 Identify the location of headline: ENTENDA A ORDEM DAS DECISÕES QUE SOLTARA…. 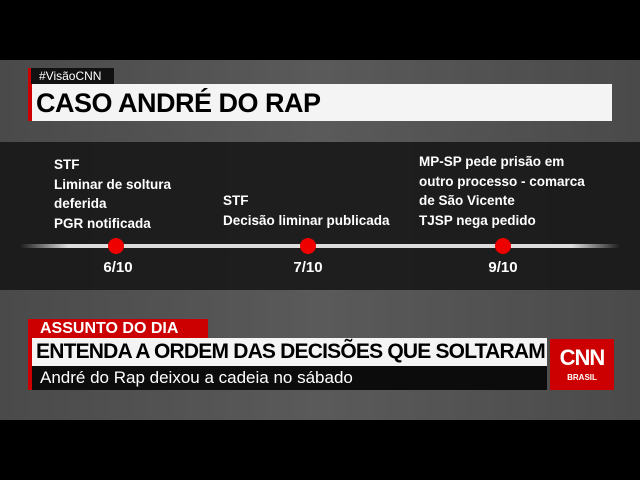
(287, 352).